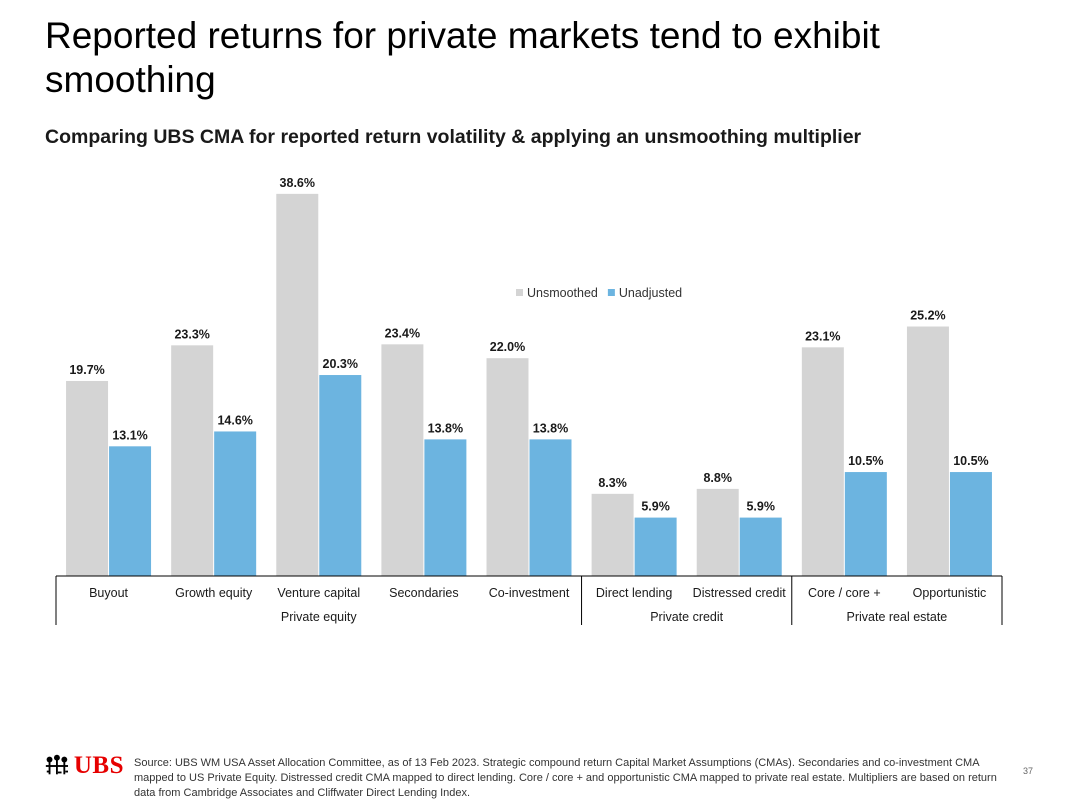 The image size is (1080, 810). I want to click on data-label-unadjusted-co-investment: 13.8%, so click(550, 428).